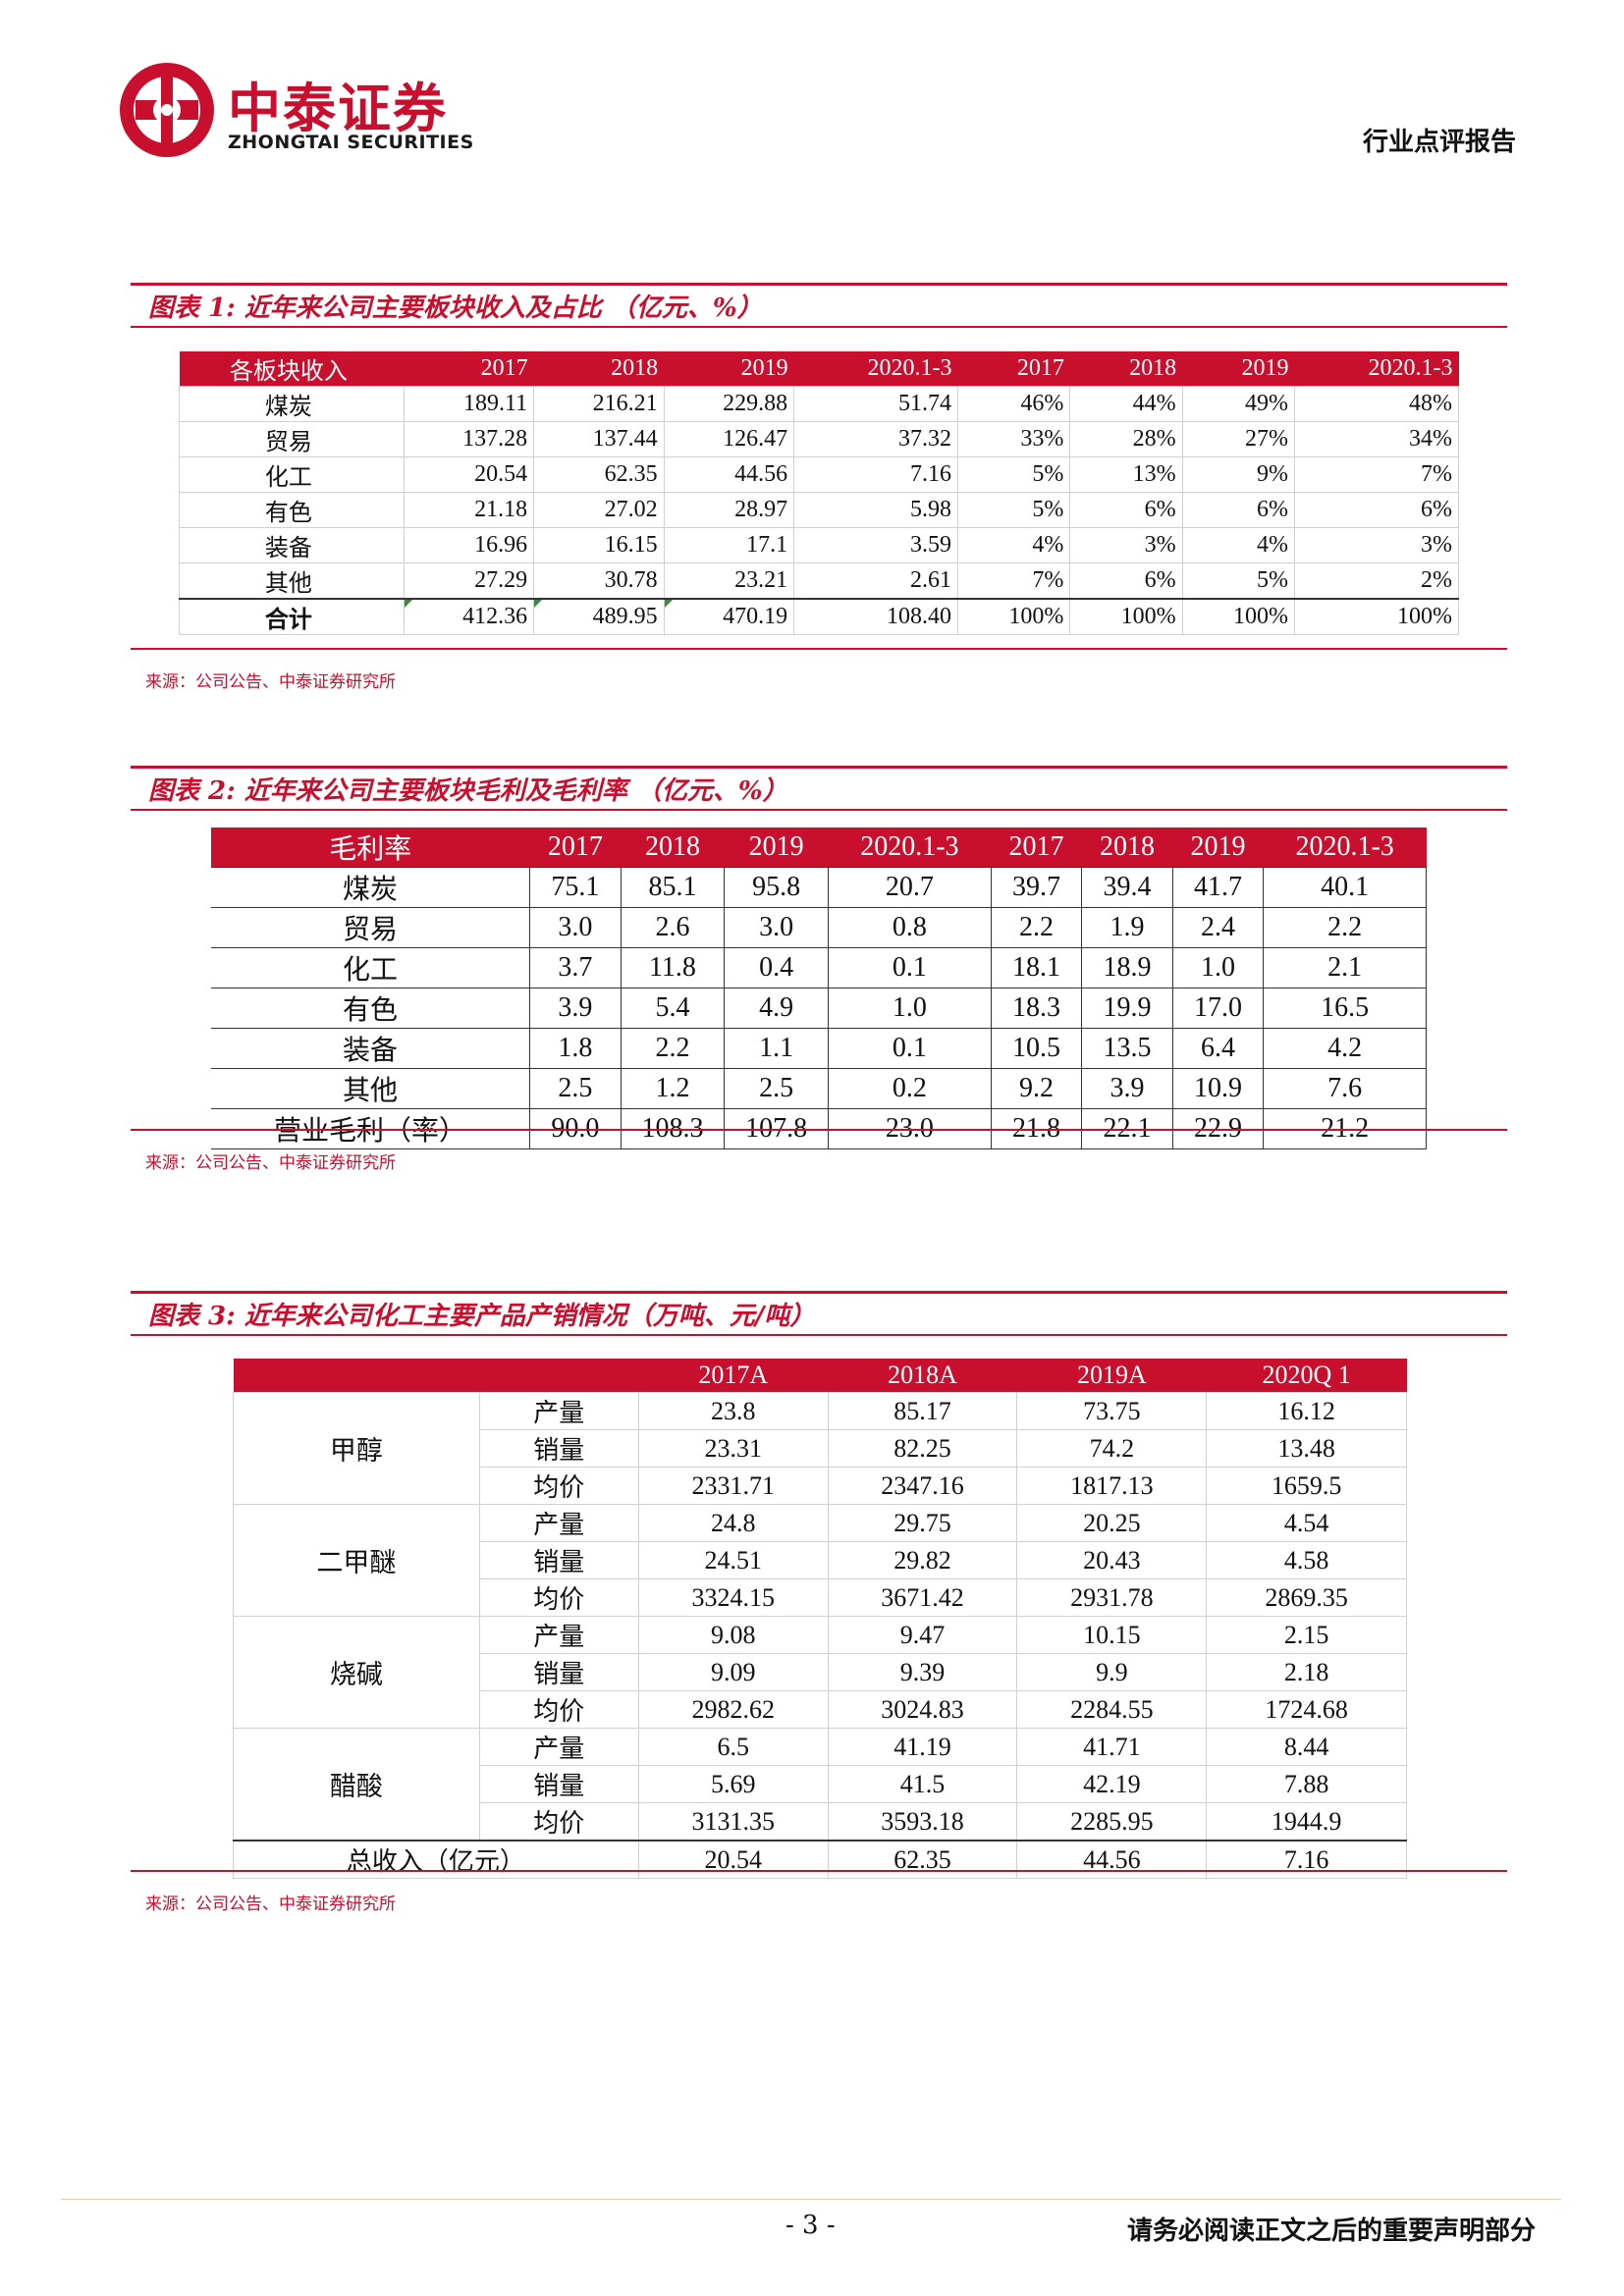 The width and height of the screenshot is (1624, 2296). I want to click on table-cell: 2.18, so click(1306, 1672).